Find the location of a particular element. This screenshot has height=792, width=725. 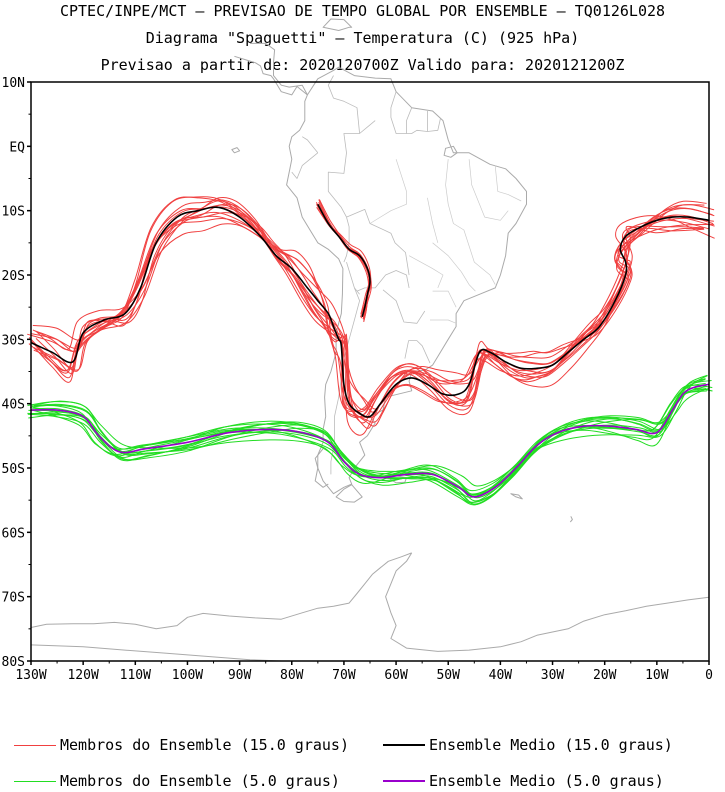

legend-members-5: Membros do Ensemble (5.0 graus) is located at coordinates (177, 781).